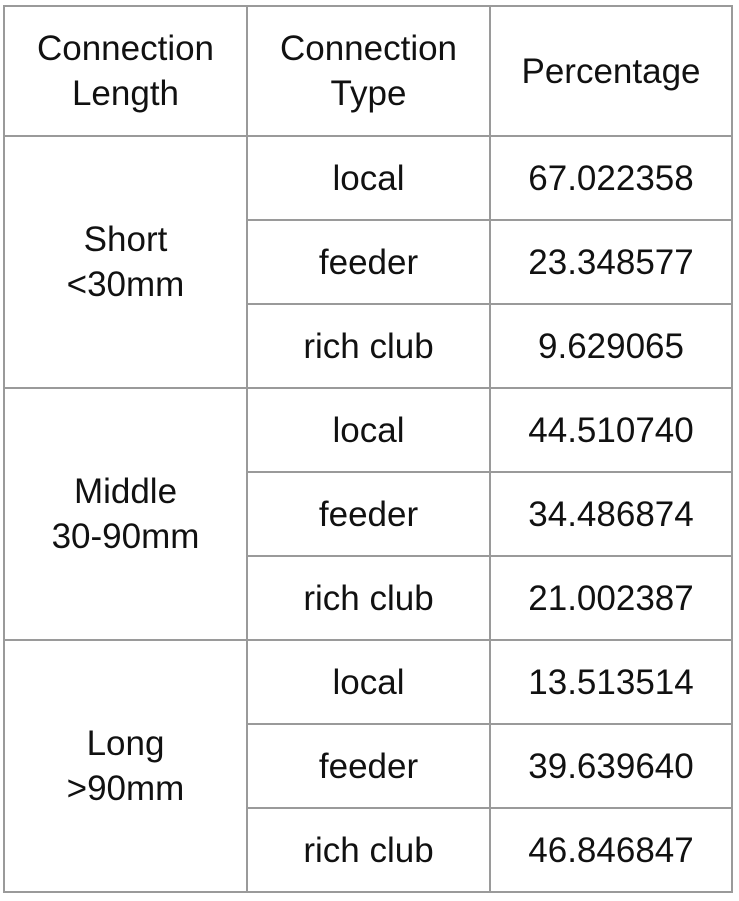 This screenshot has height=901, width=739. I want to click on group-label-line-2: >90mm, so click(125, 788).